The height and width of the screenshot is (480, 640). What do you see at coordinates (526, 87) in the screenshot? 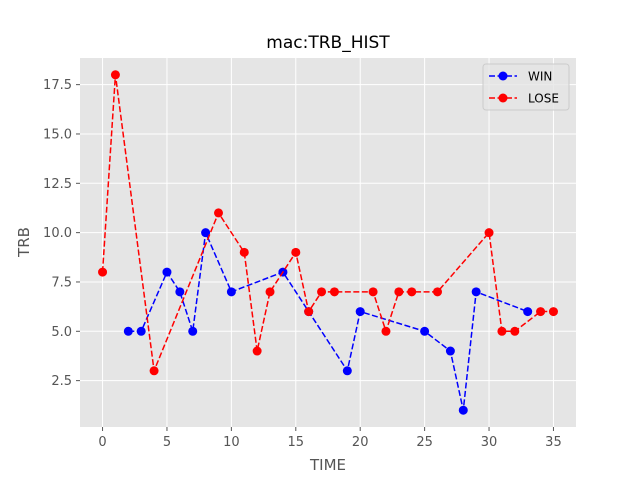
I see `legend: WIN LOSE` at bounding box center [526, 87].